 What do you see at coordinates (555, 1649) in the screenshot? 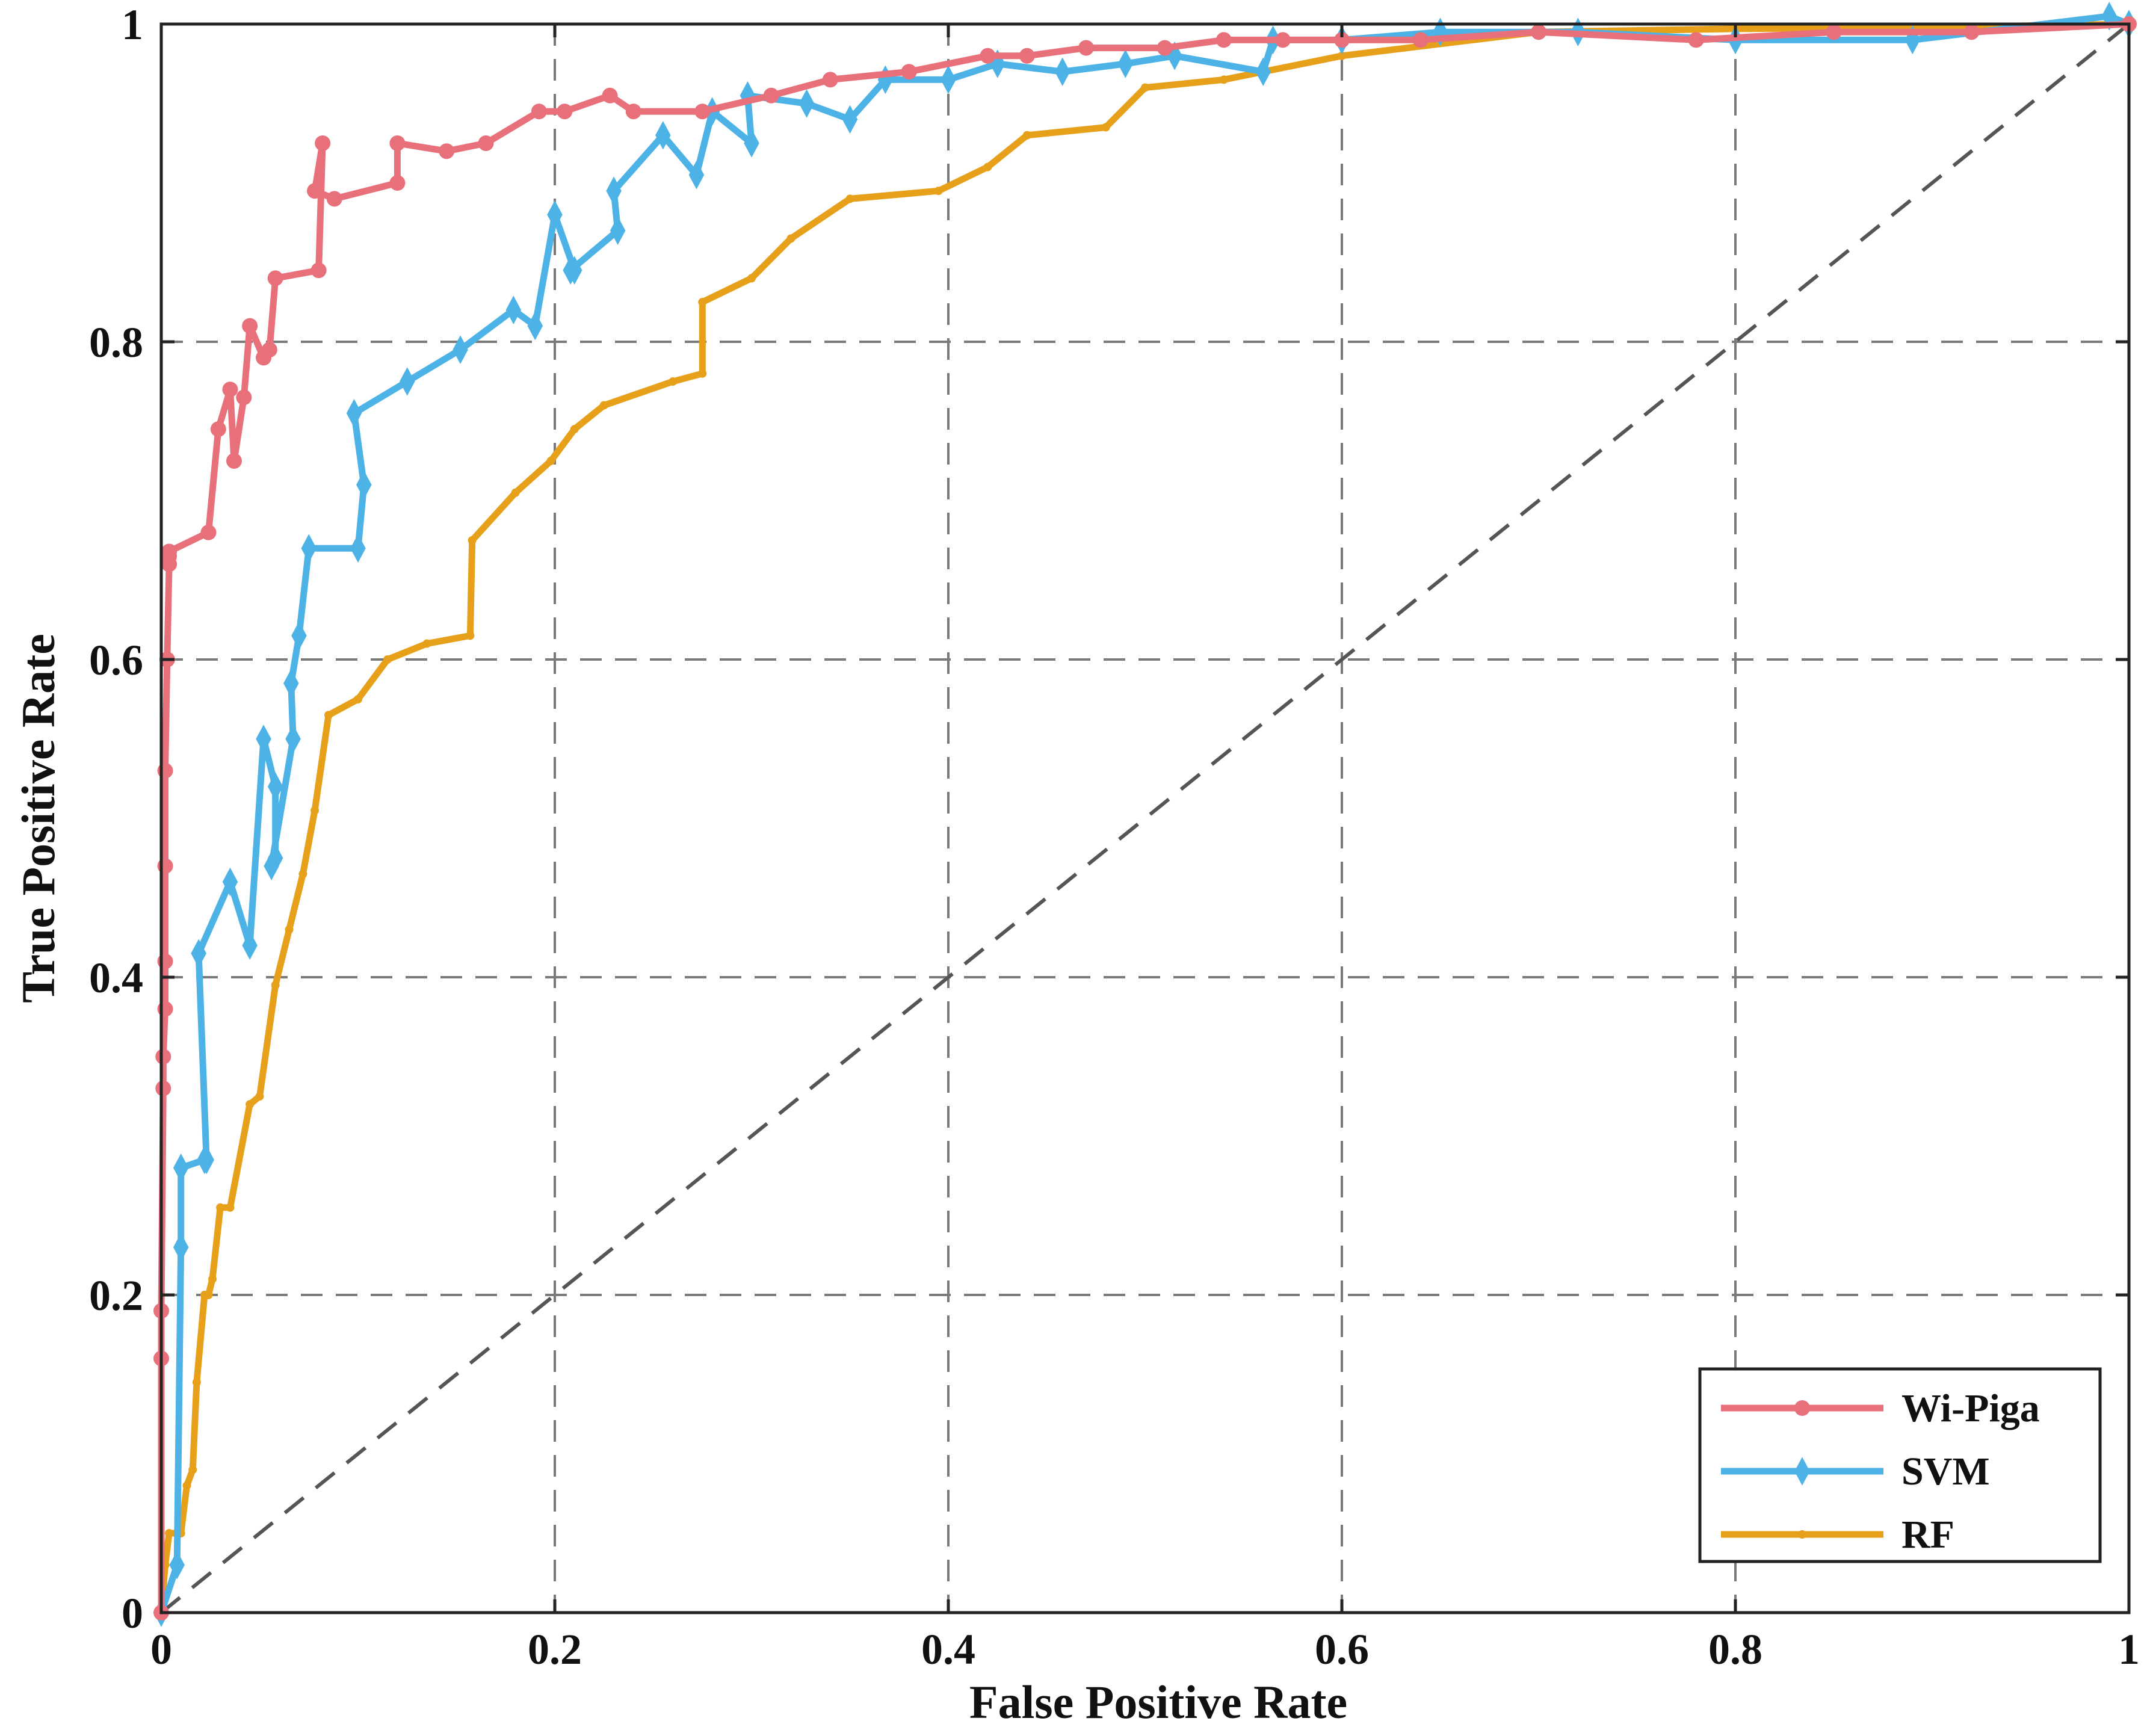
I see `x-tick-label: 0.2` at bounding box center [555, 1649].